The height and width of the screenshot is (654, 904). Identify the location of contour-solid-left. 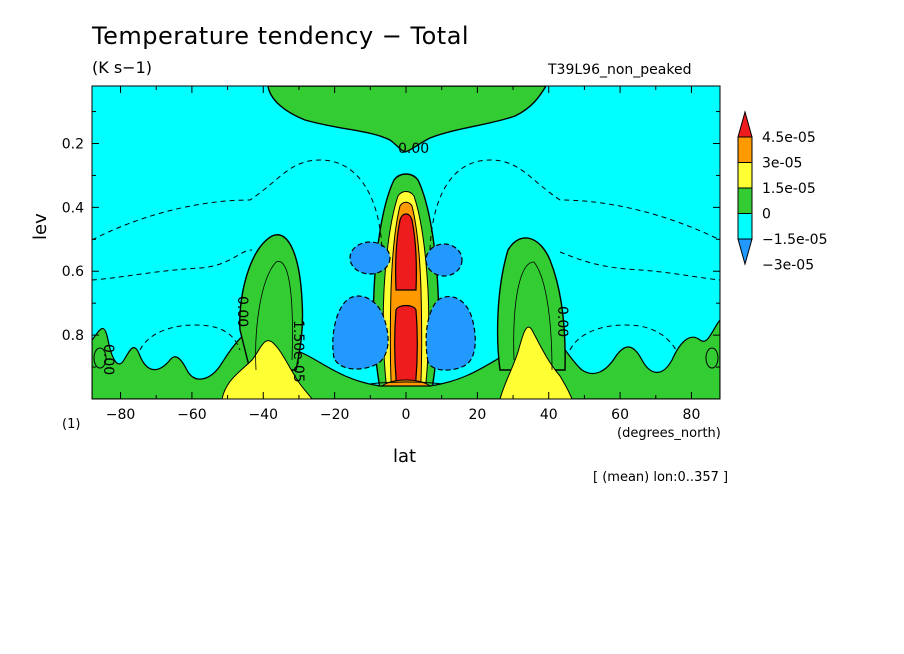
(274, 316).